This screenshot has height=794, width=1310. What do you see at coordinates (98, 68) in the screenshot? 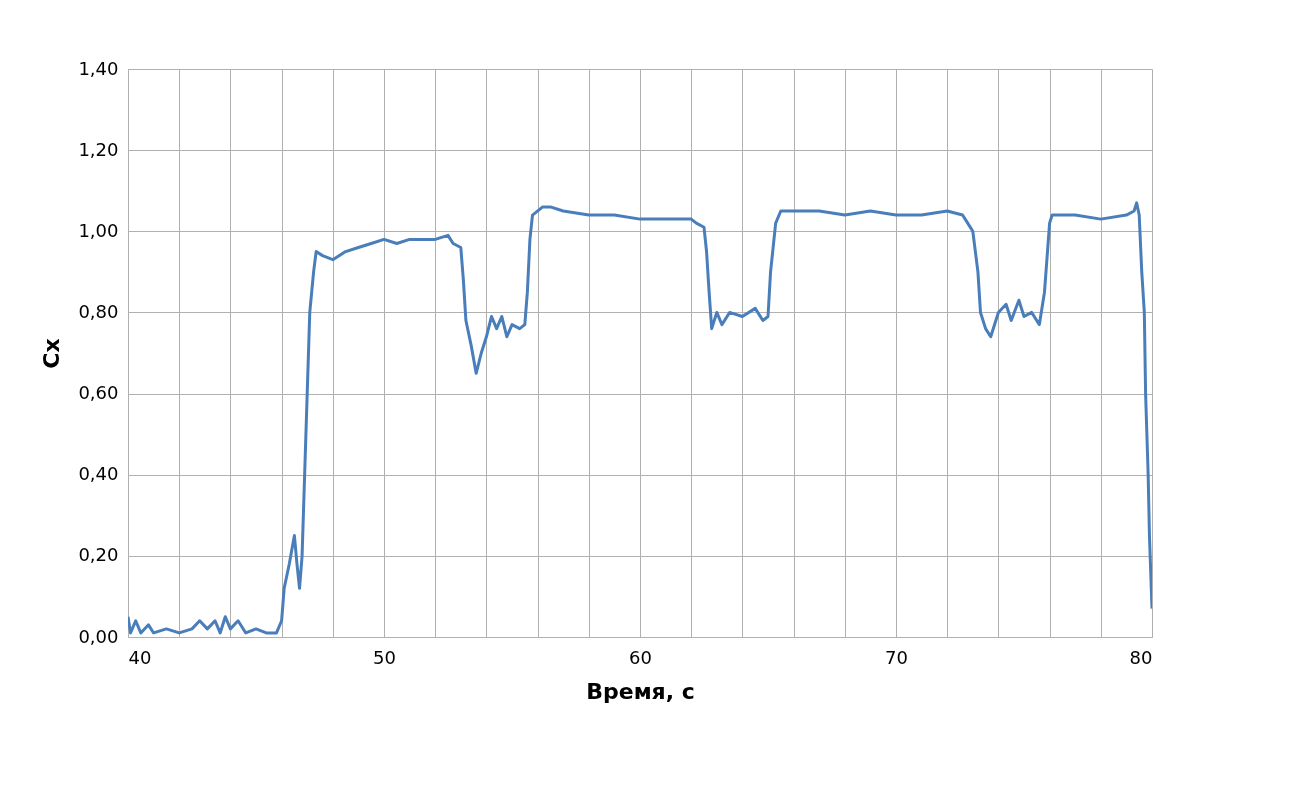
I see `y-tick-label: 1,40` at bounding box center [98, 68].